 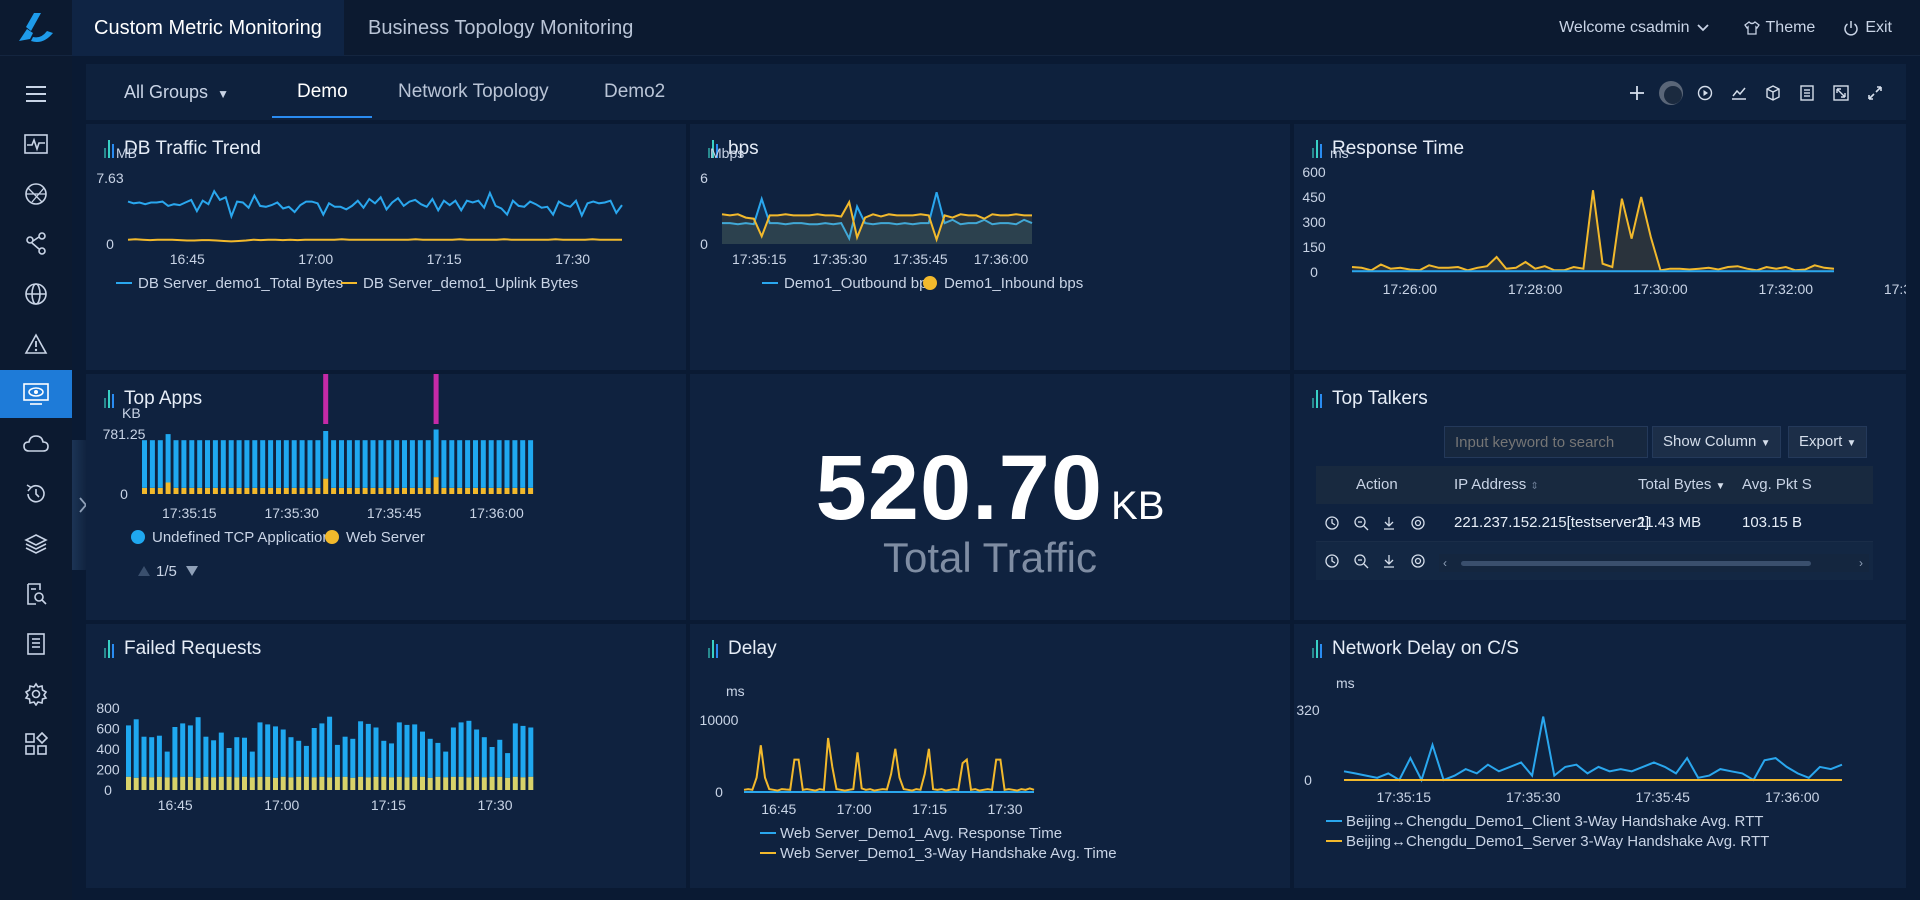 What do you see at coordinates (36, 194) in the screenshot?
I see `globe-grid-icon` at bounding box center [36, 194].